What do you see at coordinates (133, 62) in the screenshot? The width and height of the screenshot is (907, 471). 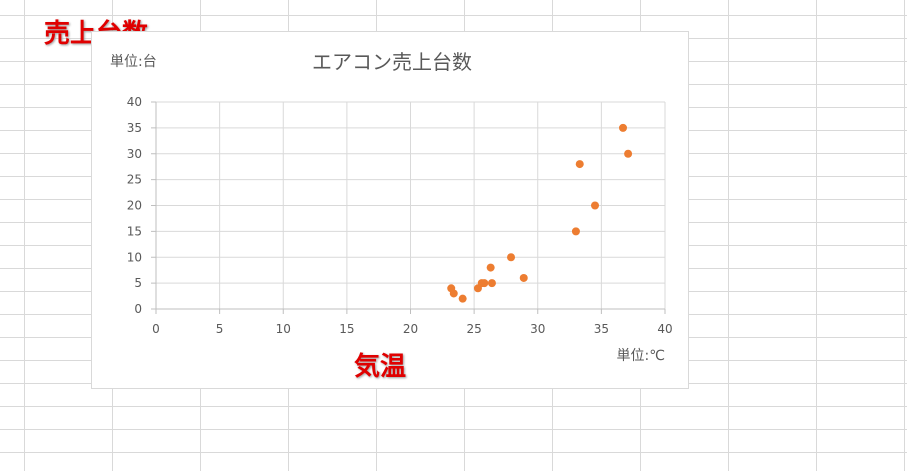 I see `y-axis-unit-label: 単位:台` at bounding box center [133, 62].